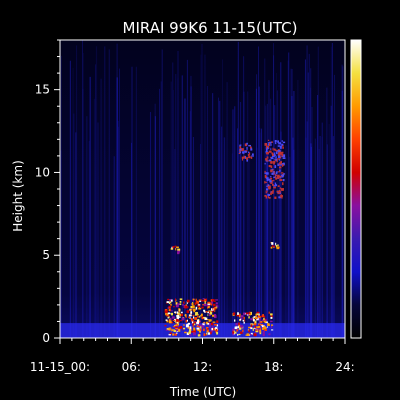 The height and width of the screenshot is (400, 400). I want to click on y-axis: 0 5 10 15, so click(47, 192).